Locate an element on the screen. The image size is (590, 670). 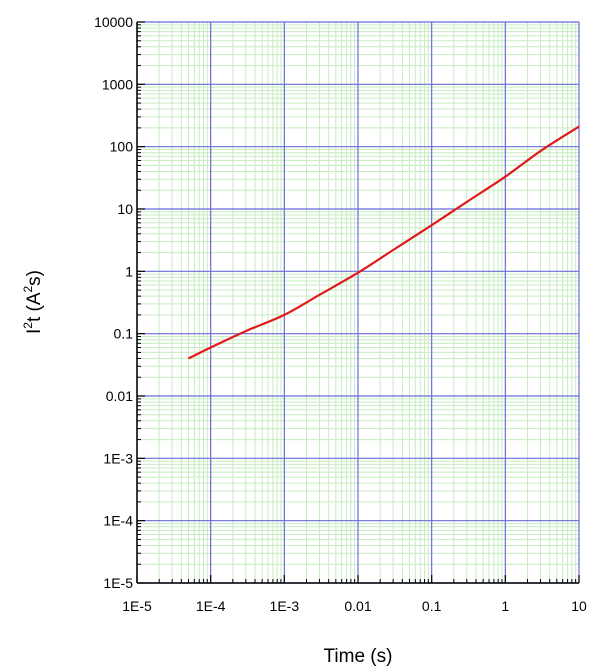
x-tick-label: 0.01 is located at coordinates (357, 606).